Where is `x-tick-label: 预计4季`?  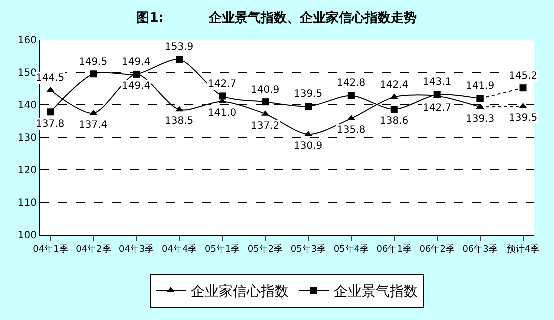 x-tick-label: 预计4季 is located at coordinates (523, 249).